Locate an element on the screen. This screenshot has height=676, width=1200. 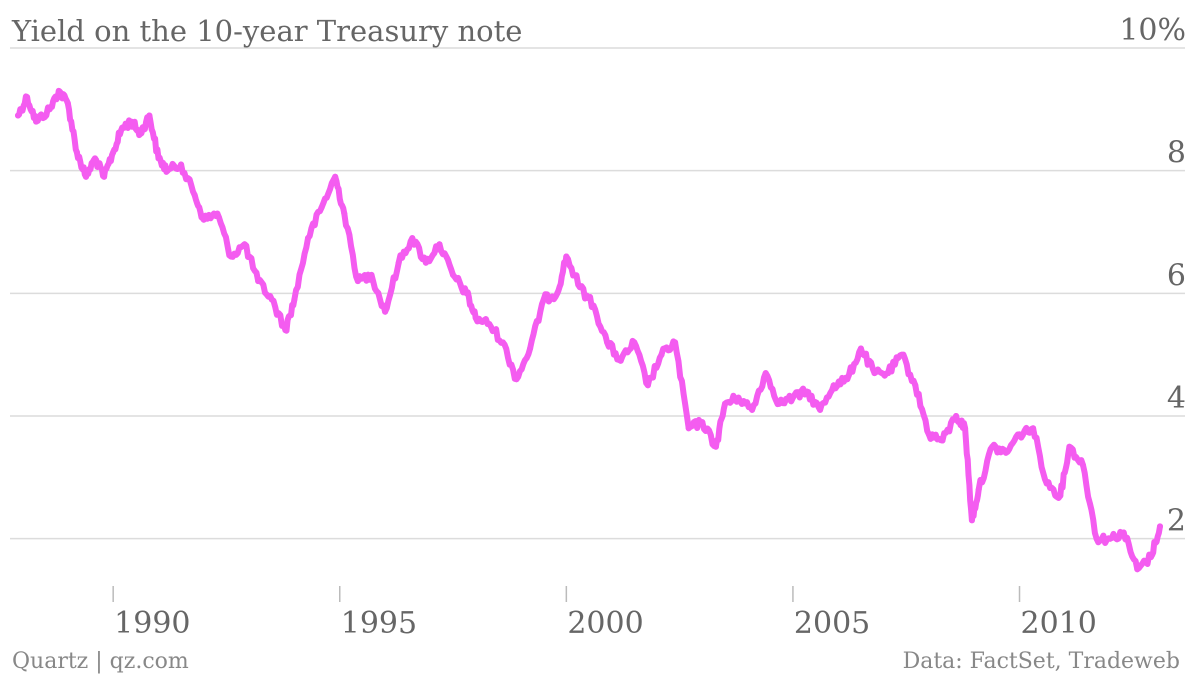
y-tick-label-8: 8 is located at coordinates (1176, 153).